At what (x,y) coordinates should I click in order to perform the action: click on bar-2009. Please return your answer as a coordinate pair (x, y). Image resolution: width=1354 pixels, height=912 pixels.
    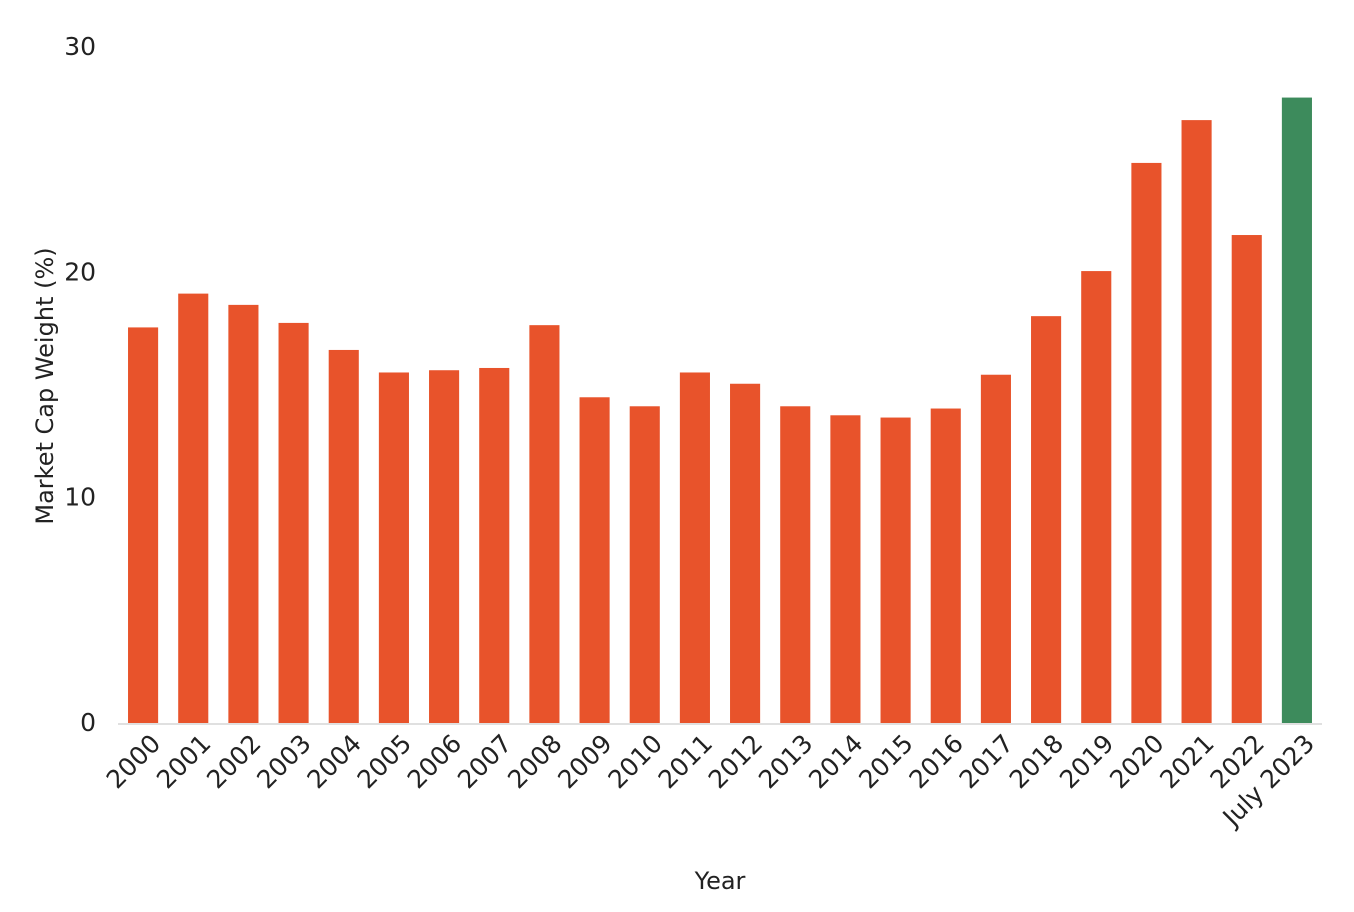
    Looking at the image, I should click on (594, 560).